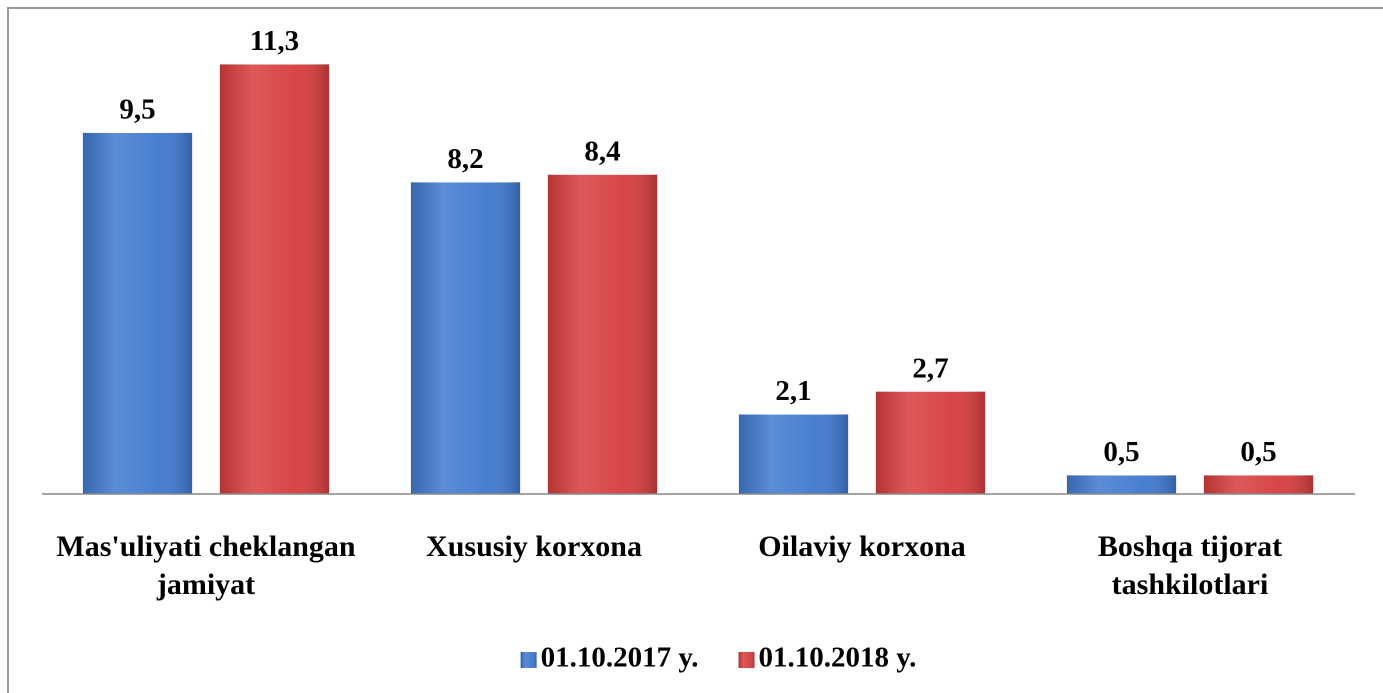  Describe the element at coordinates (206, 565) in the screenshot. I see `x-tick-label: Mas'uliyati cheklangan jamiyat` at that location.